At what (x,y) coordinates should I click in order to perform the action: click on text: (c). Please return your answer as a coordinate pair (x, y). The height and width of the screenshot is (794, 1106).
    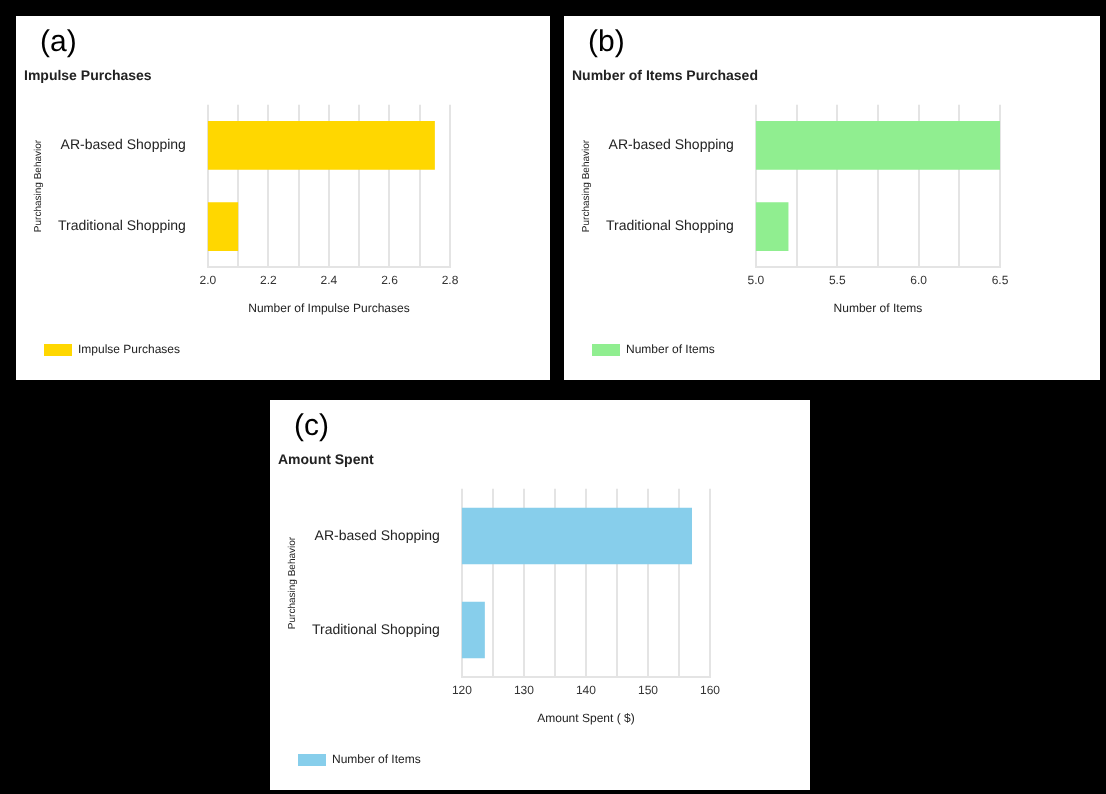
    Looking at the image, I should click on (311, 426).